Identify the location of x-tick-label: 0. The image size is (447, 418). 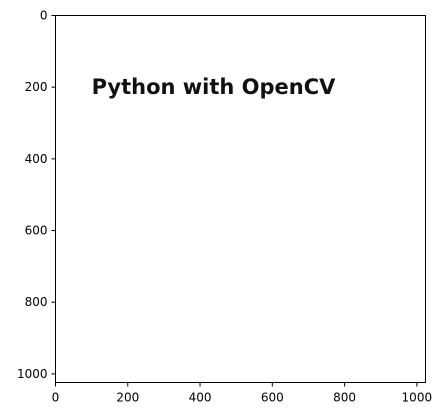
(56, 398).